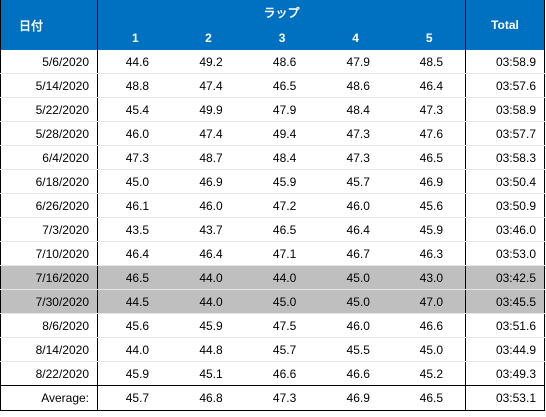 This screenshot has width=546, height=417. What do you see at coordinates (505, 398) in the screenshot?
I see `average-total: 03:53.1` at bounding box center [505, 398].